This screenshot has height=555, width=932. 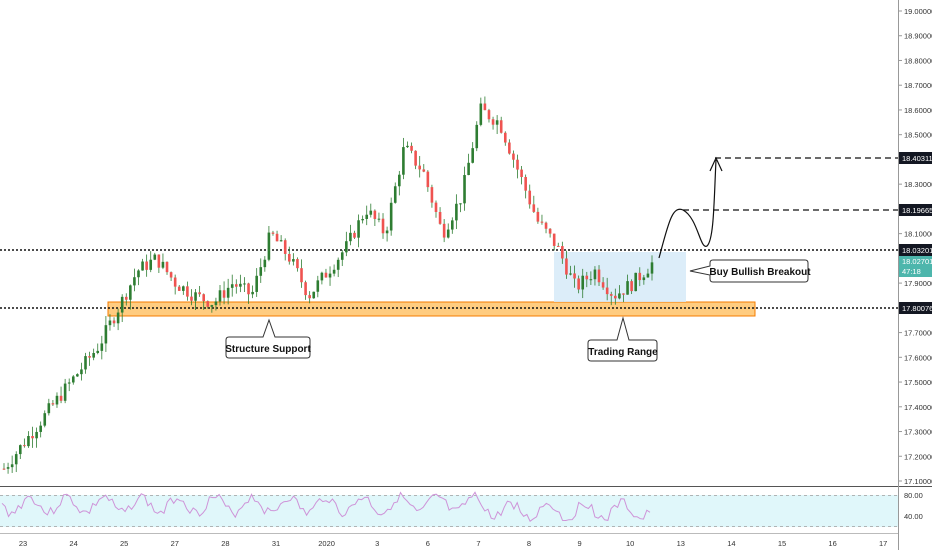 I want to click on time-tick-label: 27, so click(x=175, y=543).